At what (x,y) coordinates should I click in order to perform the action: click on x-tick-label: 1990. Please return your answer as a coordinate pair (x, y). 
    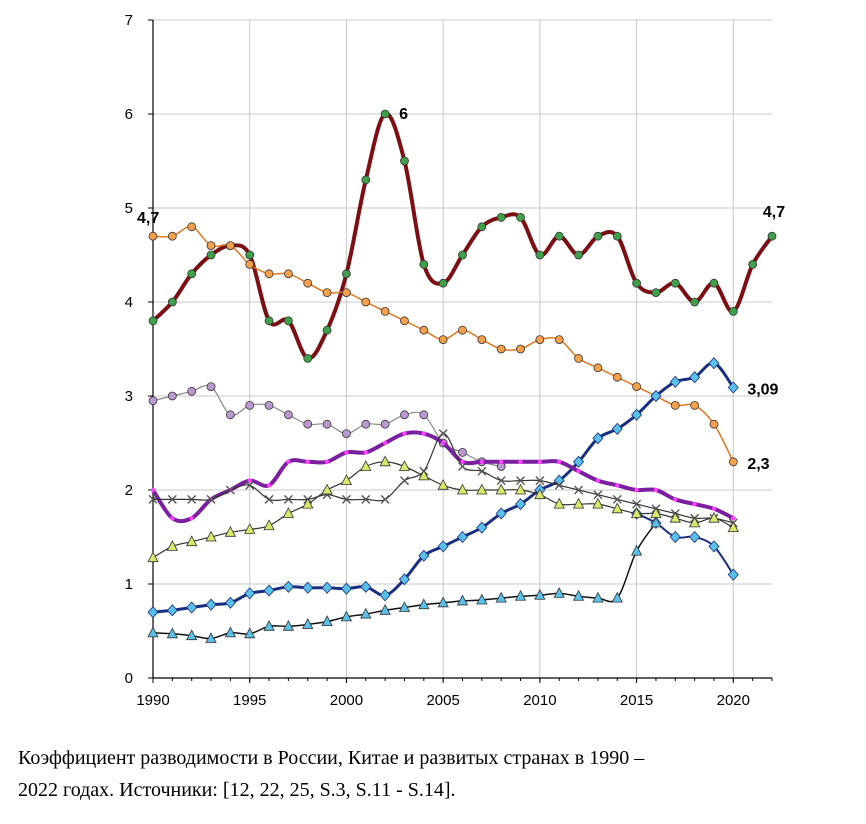
    Looking at the image, I should click on (152, 700).